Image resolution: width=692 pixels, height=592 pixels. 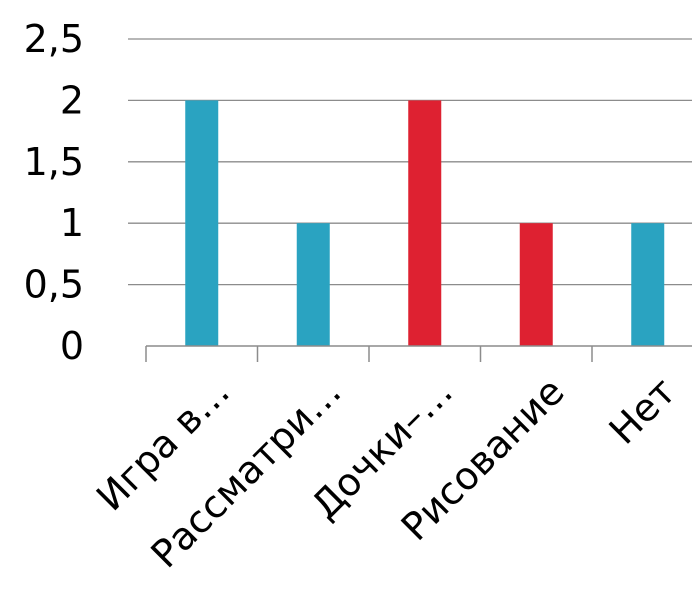 I want to click on y-tick-labels: 0 0,5 1 1,5 2 2,5, so click(x=54, y=192).